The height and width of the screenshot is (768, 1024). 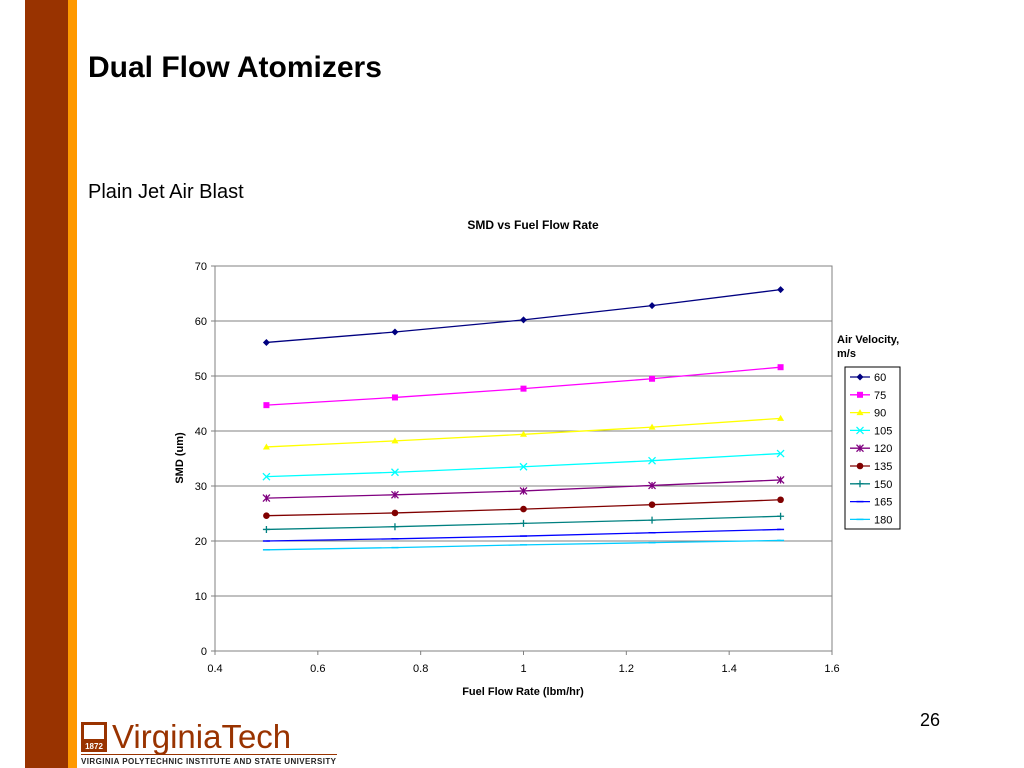 I want to click on y-tick-label: 0, so click(x=204, y=652).